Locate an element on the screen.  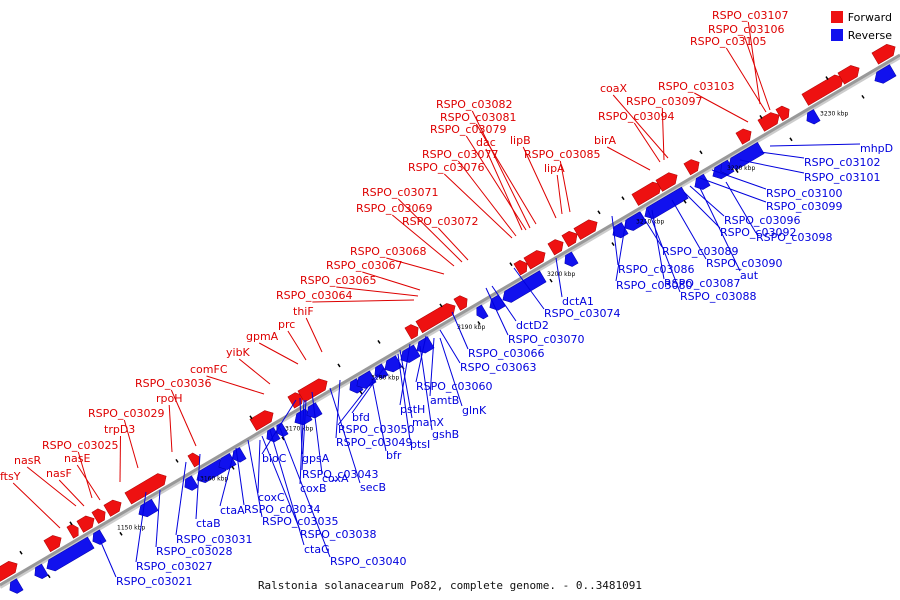
reverse-gene-label: RSPO_c03028 is located at coordinates (194, 551).